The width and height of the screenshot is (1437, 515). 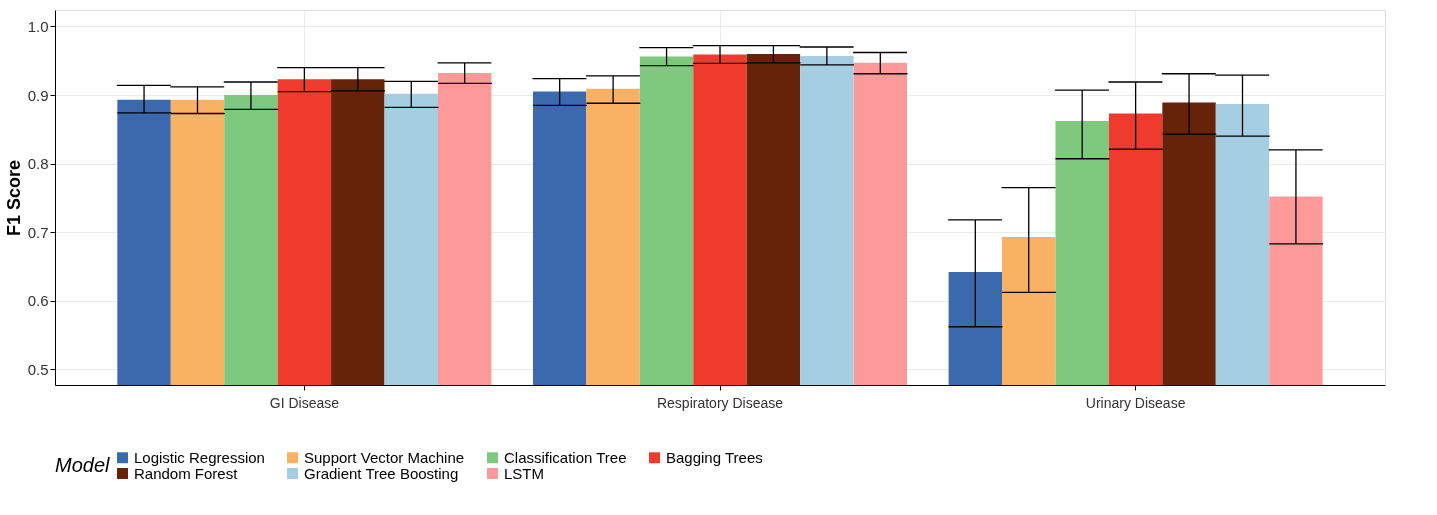 What do you see at coordinates (38, 95) in the screenshot?
I see `y-tick-label: 0.9` at bounding box center [38, 95].